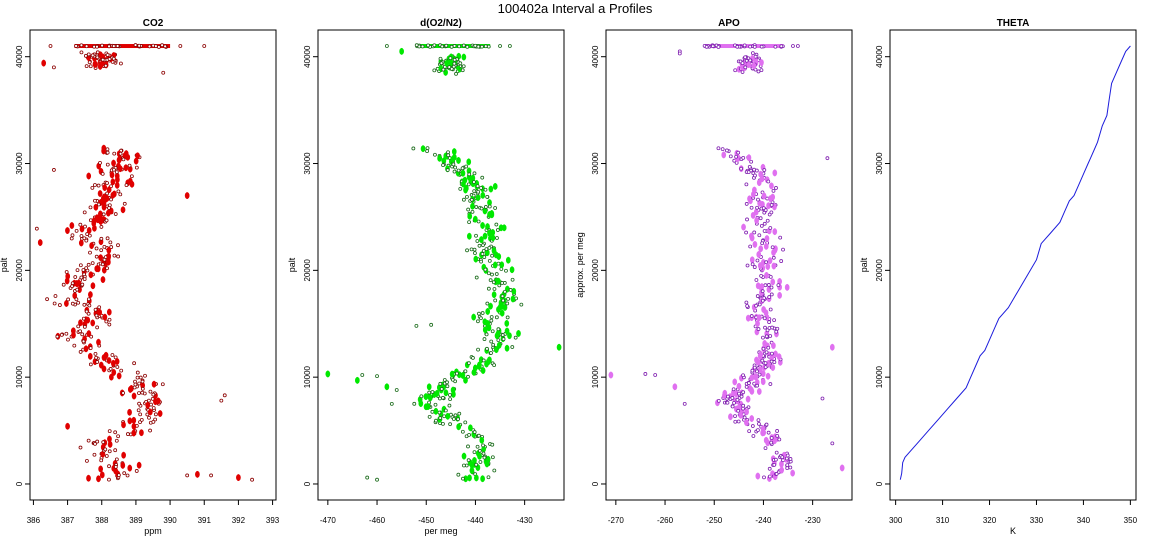 The image size is (1150, 550). What do you see at coordinates (273, 520) in the screenshot?
I see `x-tick-label: 393` at bounding box center [273, 520].